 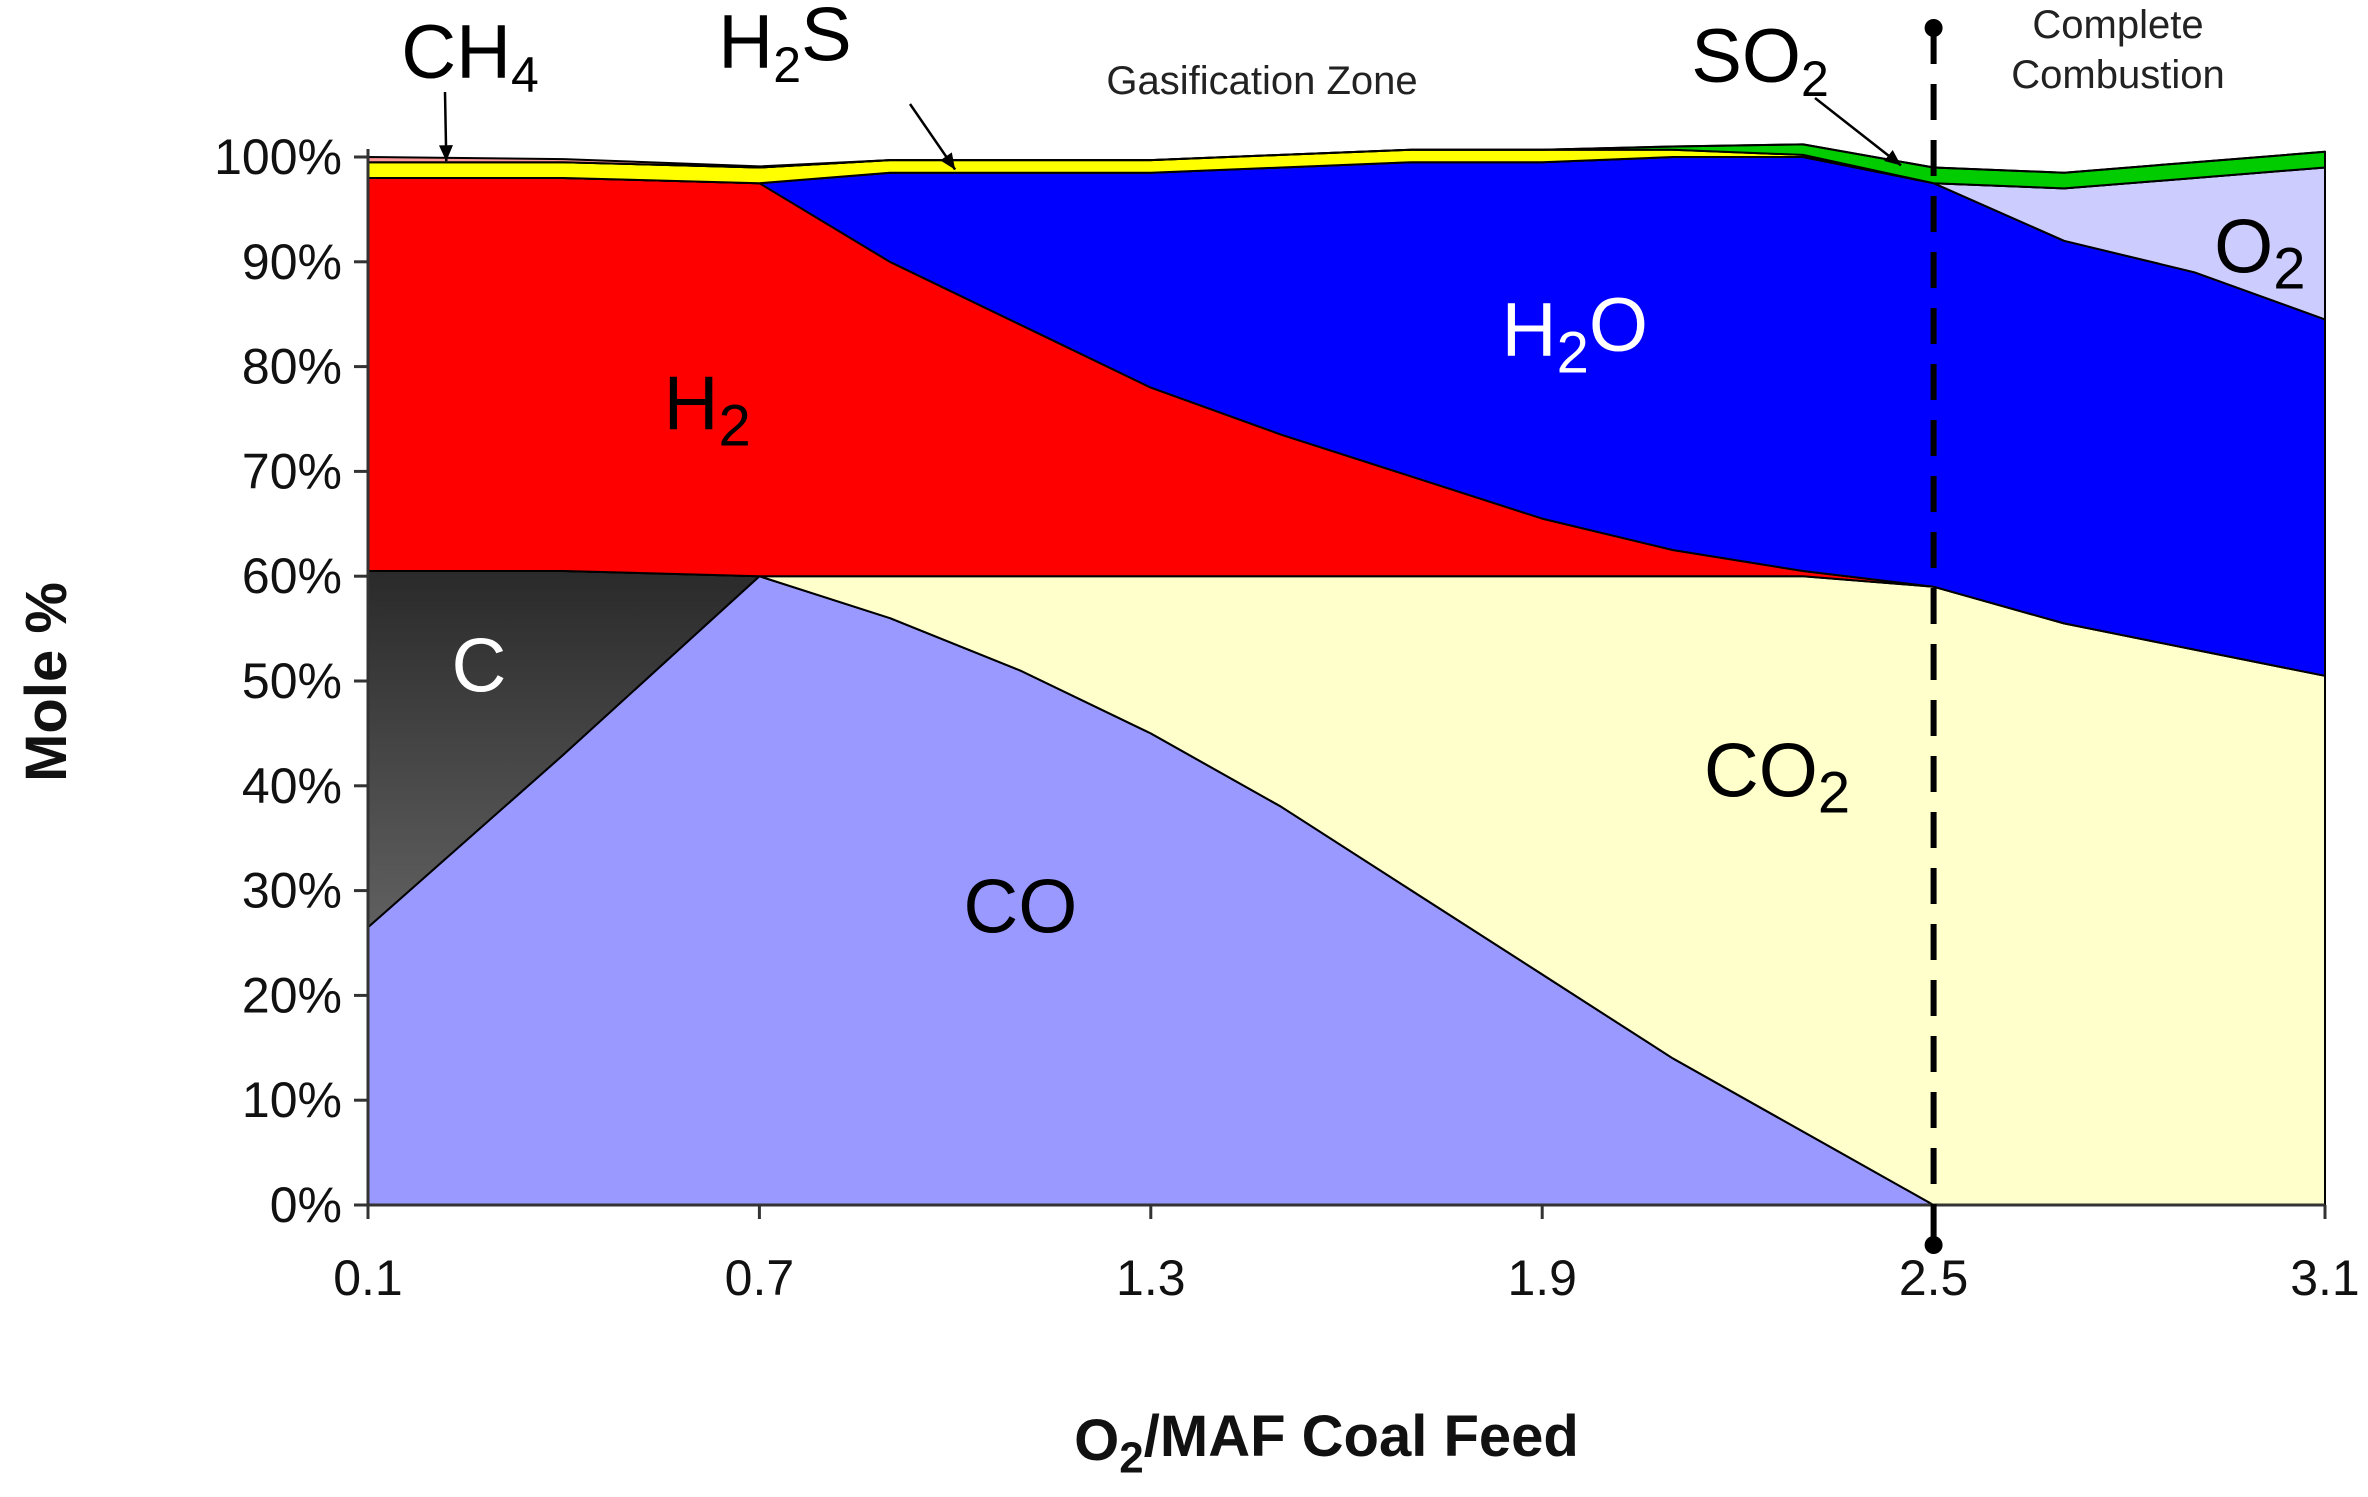 I want to click on y-tick-label: 0%, so click(x=306, y=1205).